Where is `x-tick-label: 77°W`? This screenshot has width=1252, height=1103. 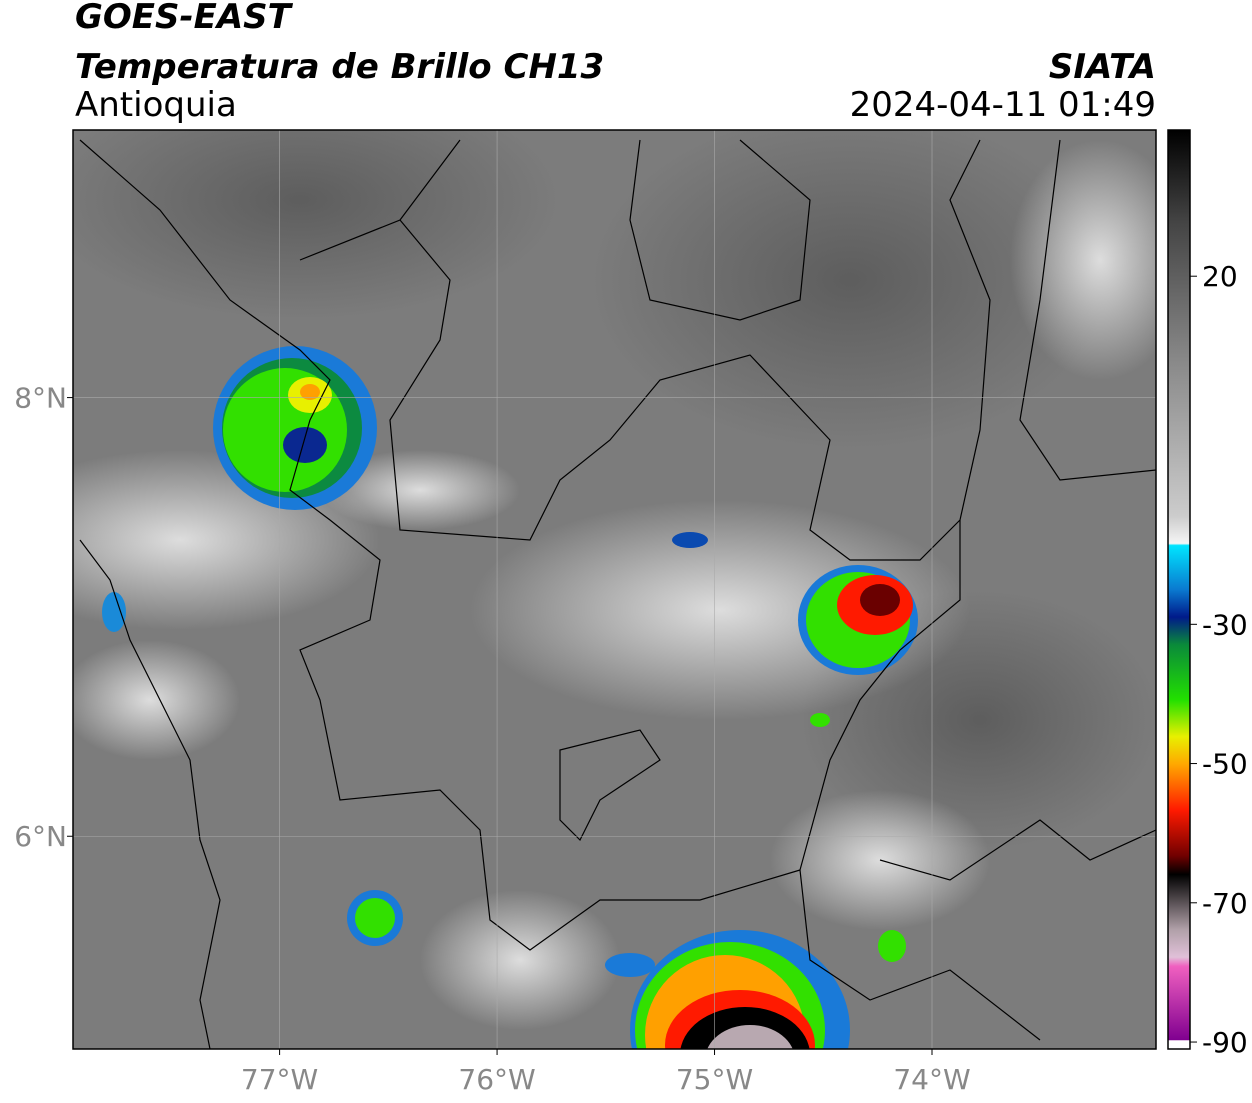
x-tick-label: 77°W is located at coordinates (279, 1079).